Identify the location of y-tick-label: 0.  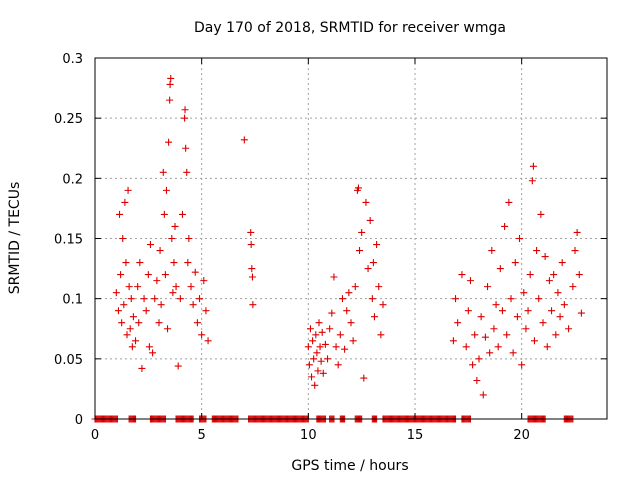
(79, 420).